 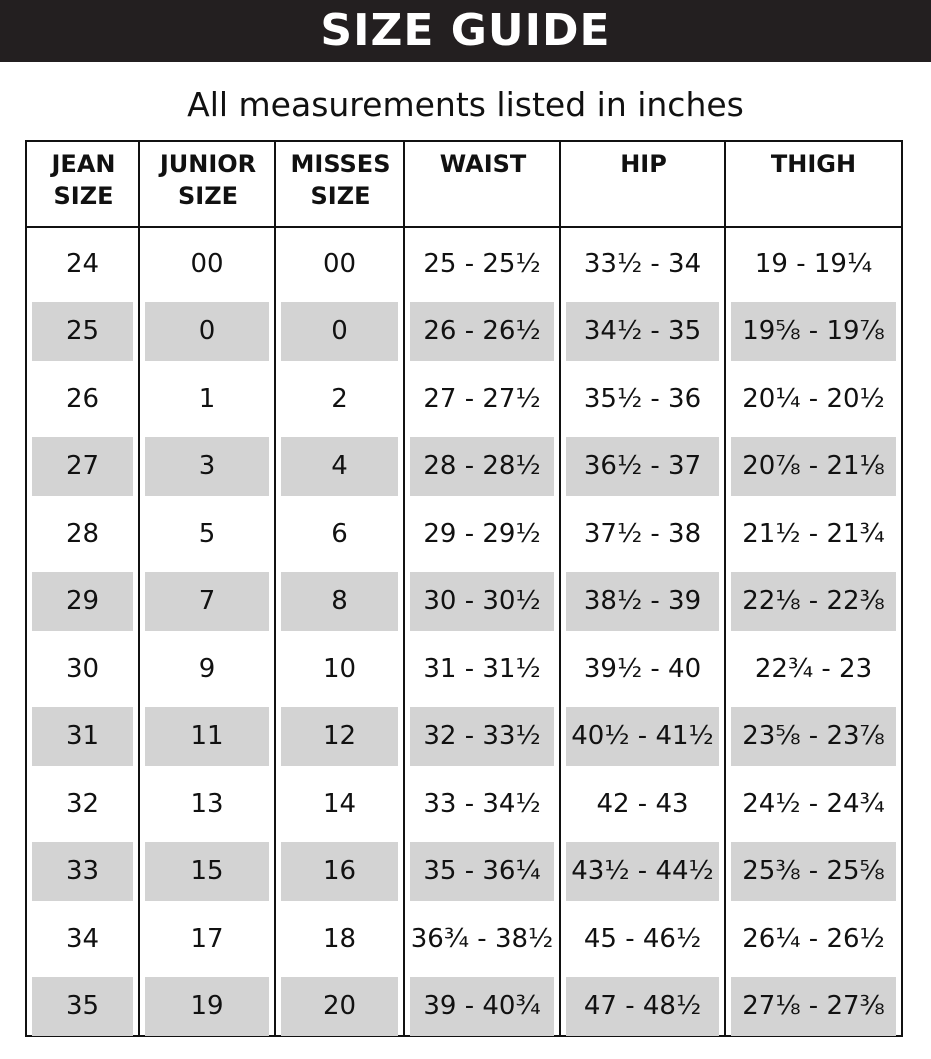 What do you see at coordinates (208, 180) in the screenshot?
I see `header-junior-size: JUNIOR SIZE` at bounding box center [208, 180].